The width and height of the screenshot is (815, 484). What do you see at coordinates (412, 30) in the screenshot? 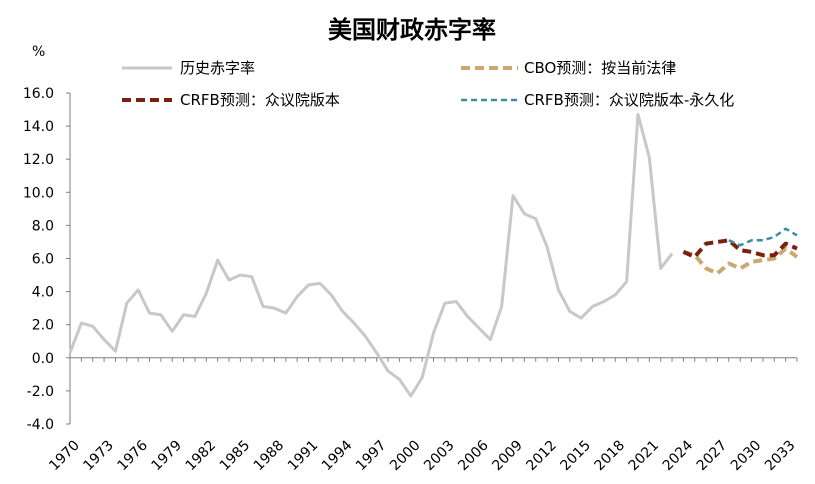
I see `chart-title: 美国财政赤字率` at bounding box center [412, 30].